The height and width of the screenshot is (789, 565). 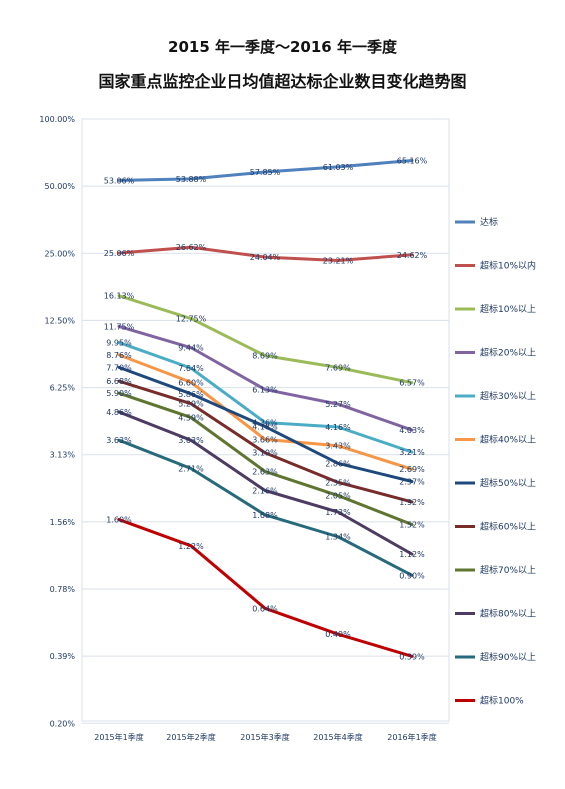 I want to click on y-tick-label: 25.00%, so click(x=59, y=253).